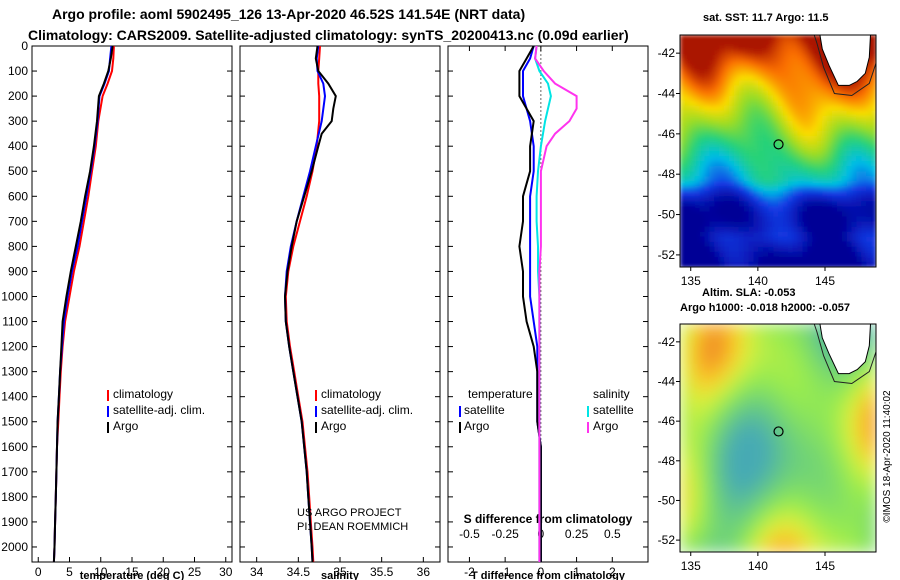  What do you see at coordinates (367, 410) in the screenshot?
I see `legend-label: satellite-adj. clim.` at bounding box center [367, 410].